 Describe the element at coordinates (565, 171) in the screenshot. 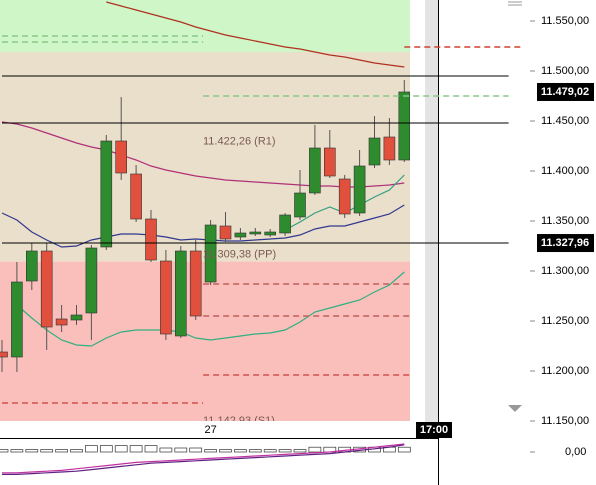

I see `y-tick-label: 11.400,00` at that location.